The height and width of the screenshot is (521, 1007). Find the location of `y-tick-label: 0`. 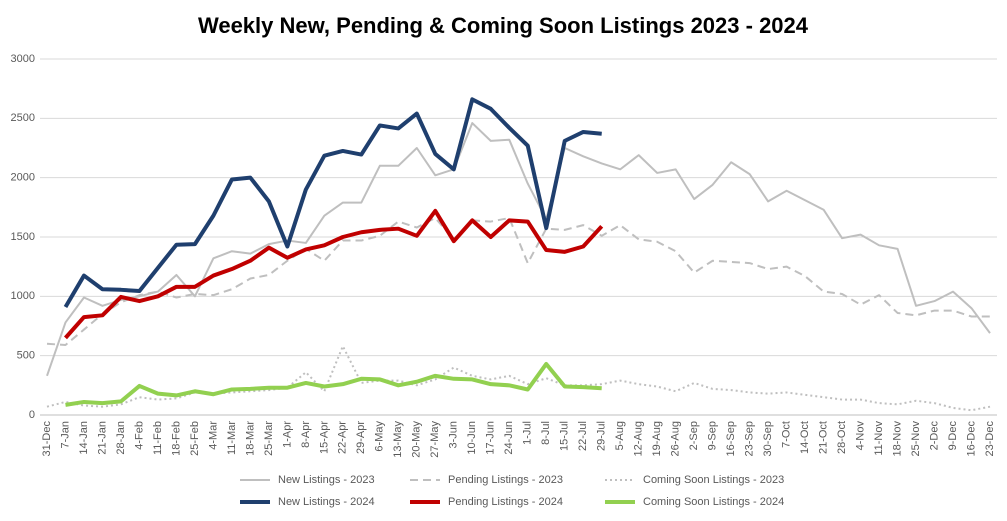

y-tick-label: 0 is located at coordinates (32, 415).